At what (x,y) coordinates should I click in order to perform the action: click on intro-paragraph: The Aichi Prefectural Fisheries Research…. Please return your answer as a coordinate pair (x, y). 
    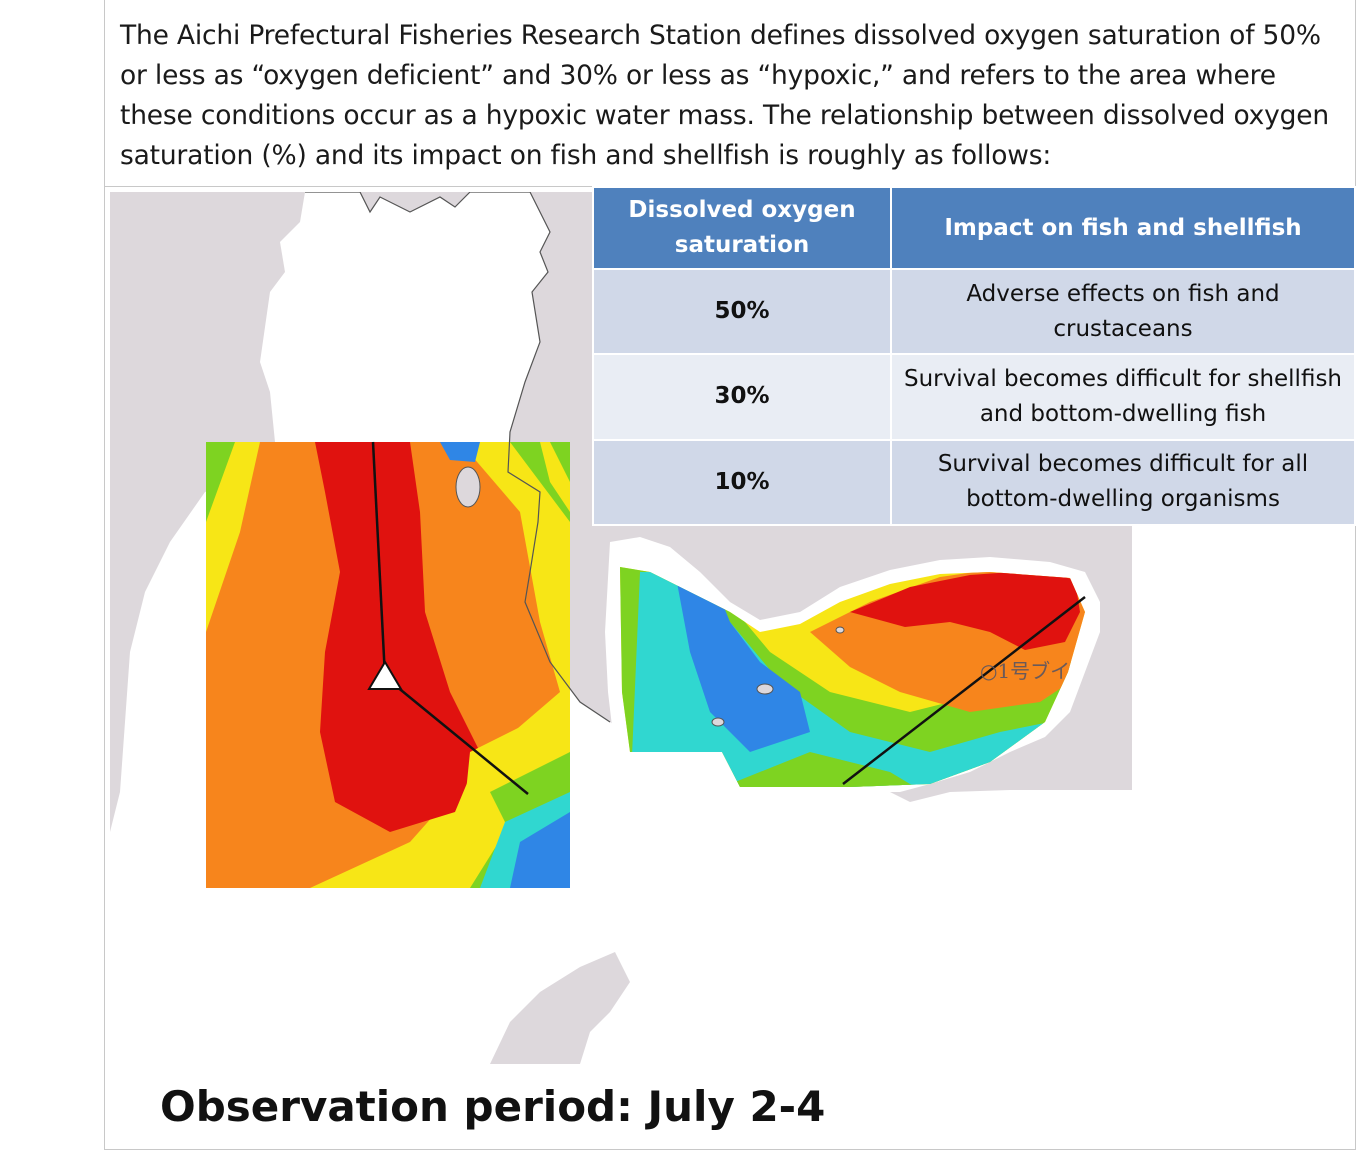
    Looking at the image, I should click on (724, 95).